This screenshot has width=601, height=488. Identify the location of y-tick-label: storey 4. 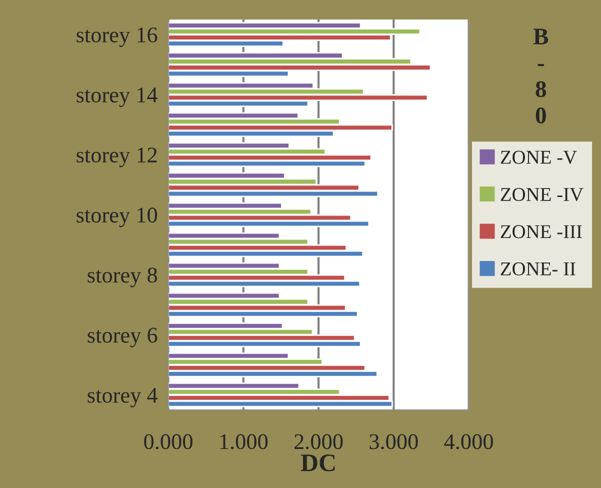
(123, 398).